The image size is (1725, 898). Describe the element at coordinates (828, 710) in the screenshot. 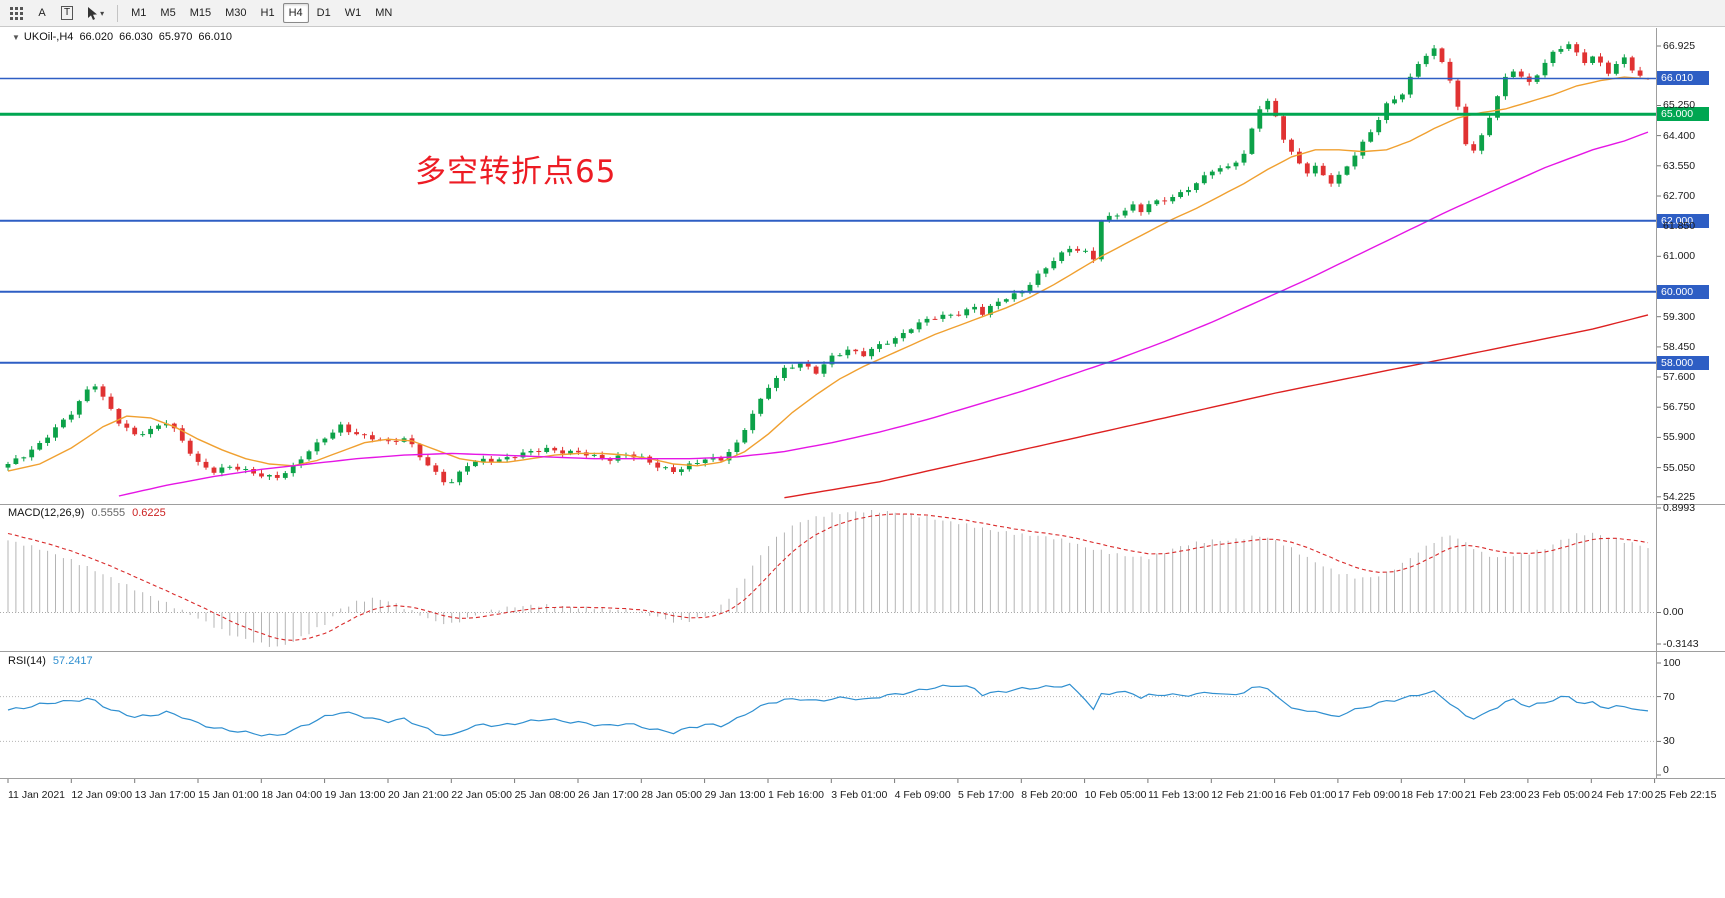

I see `rsi-line` at that location.